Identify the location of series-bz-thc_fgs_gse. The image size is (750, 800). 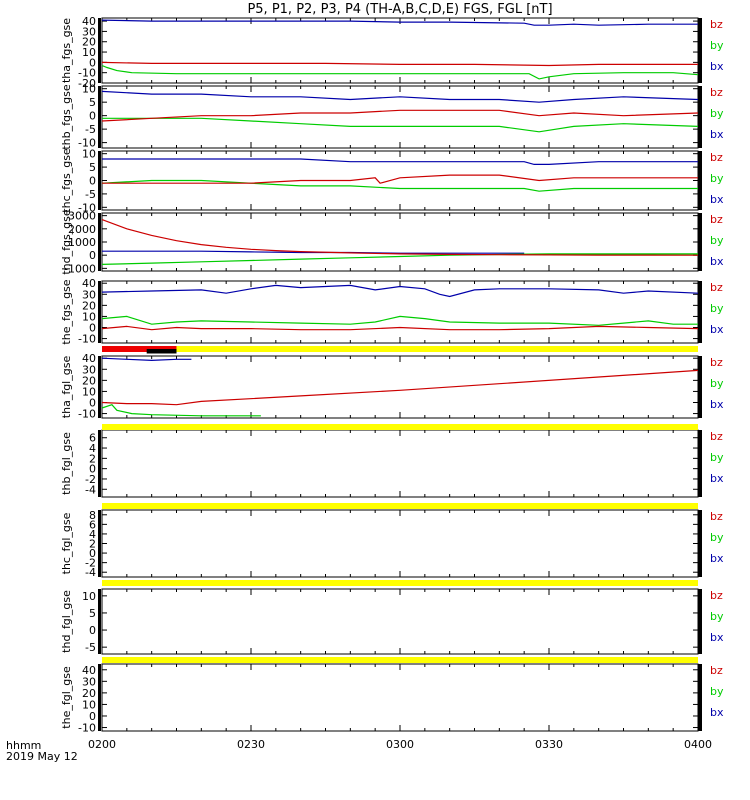
(400, 179).